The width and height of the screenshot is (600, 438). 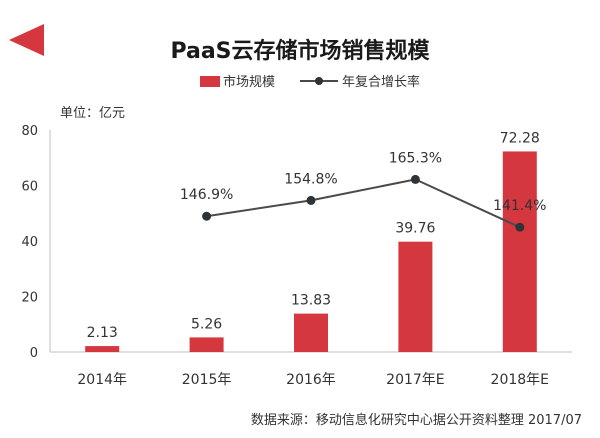 What do you see at coordinates (310, 82) in the screenshot?
I see `legend: 市场规模 年复合增长率` at bounding box center [310, 82].